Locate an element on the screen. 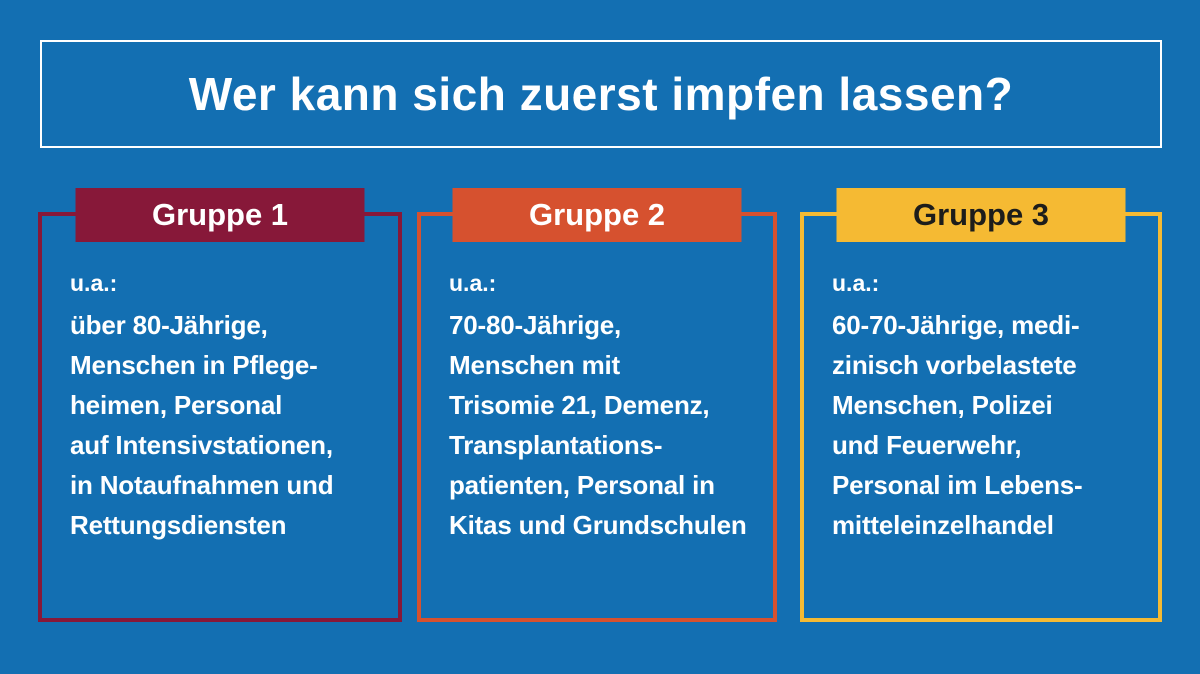 The image size is (1200, 674). group-1-label: Gruppe 1 is located at coordinates (220, 214).